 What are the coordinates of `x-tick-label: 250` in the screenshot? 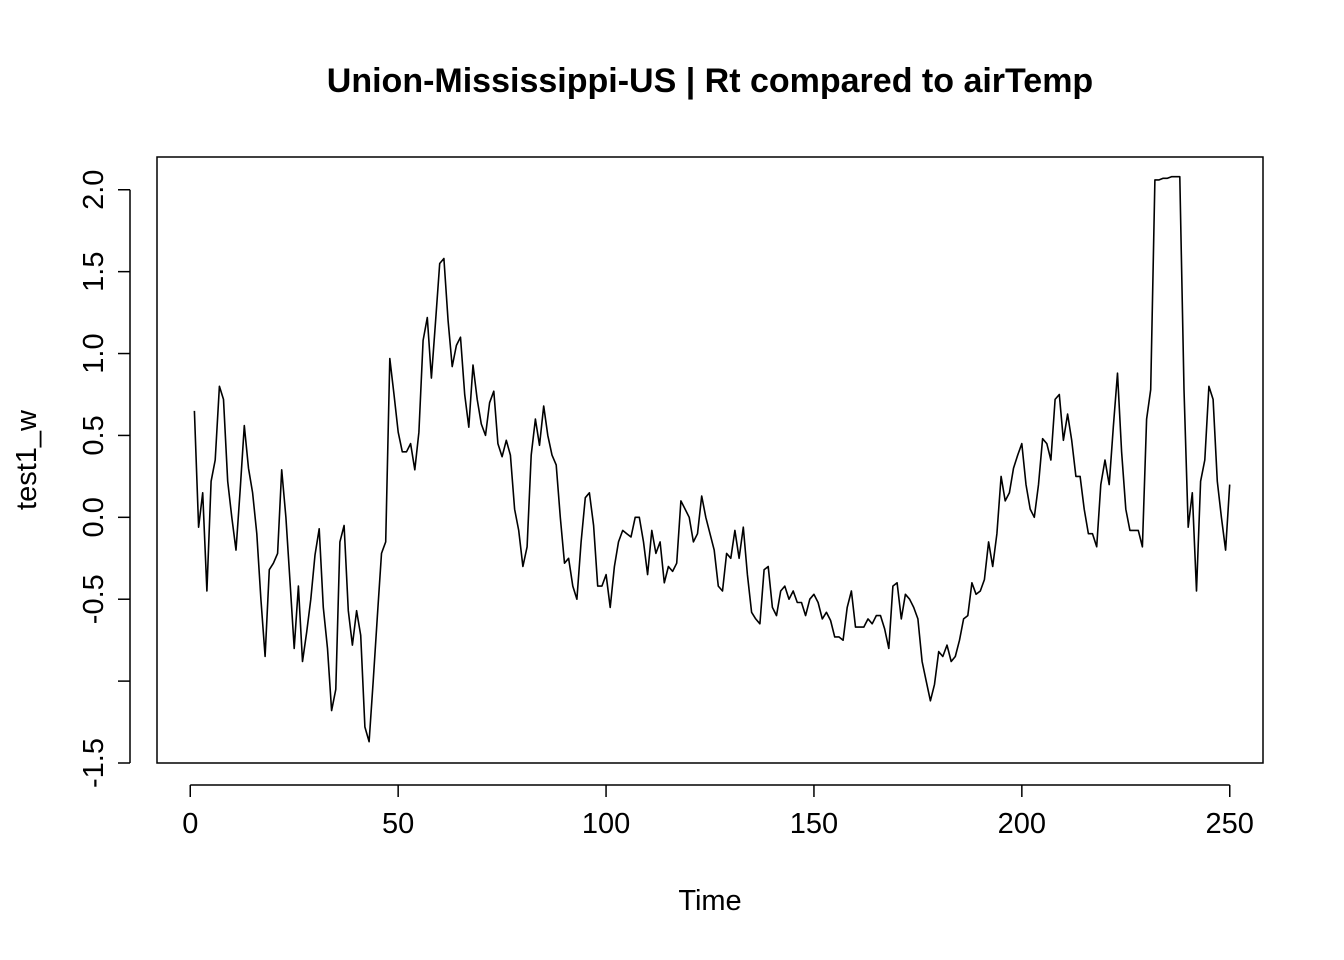 It's located at (1230, 824).